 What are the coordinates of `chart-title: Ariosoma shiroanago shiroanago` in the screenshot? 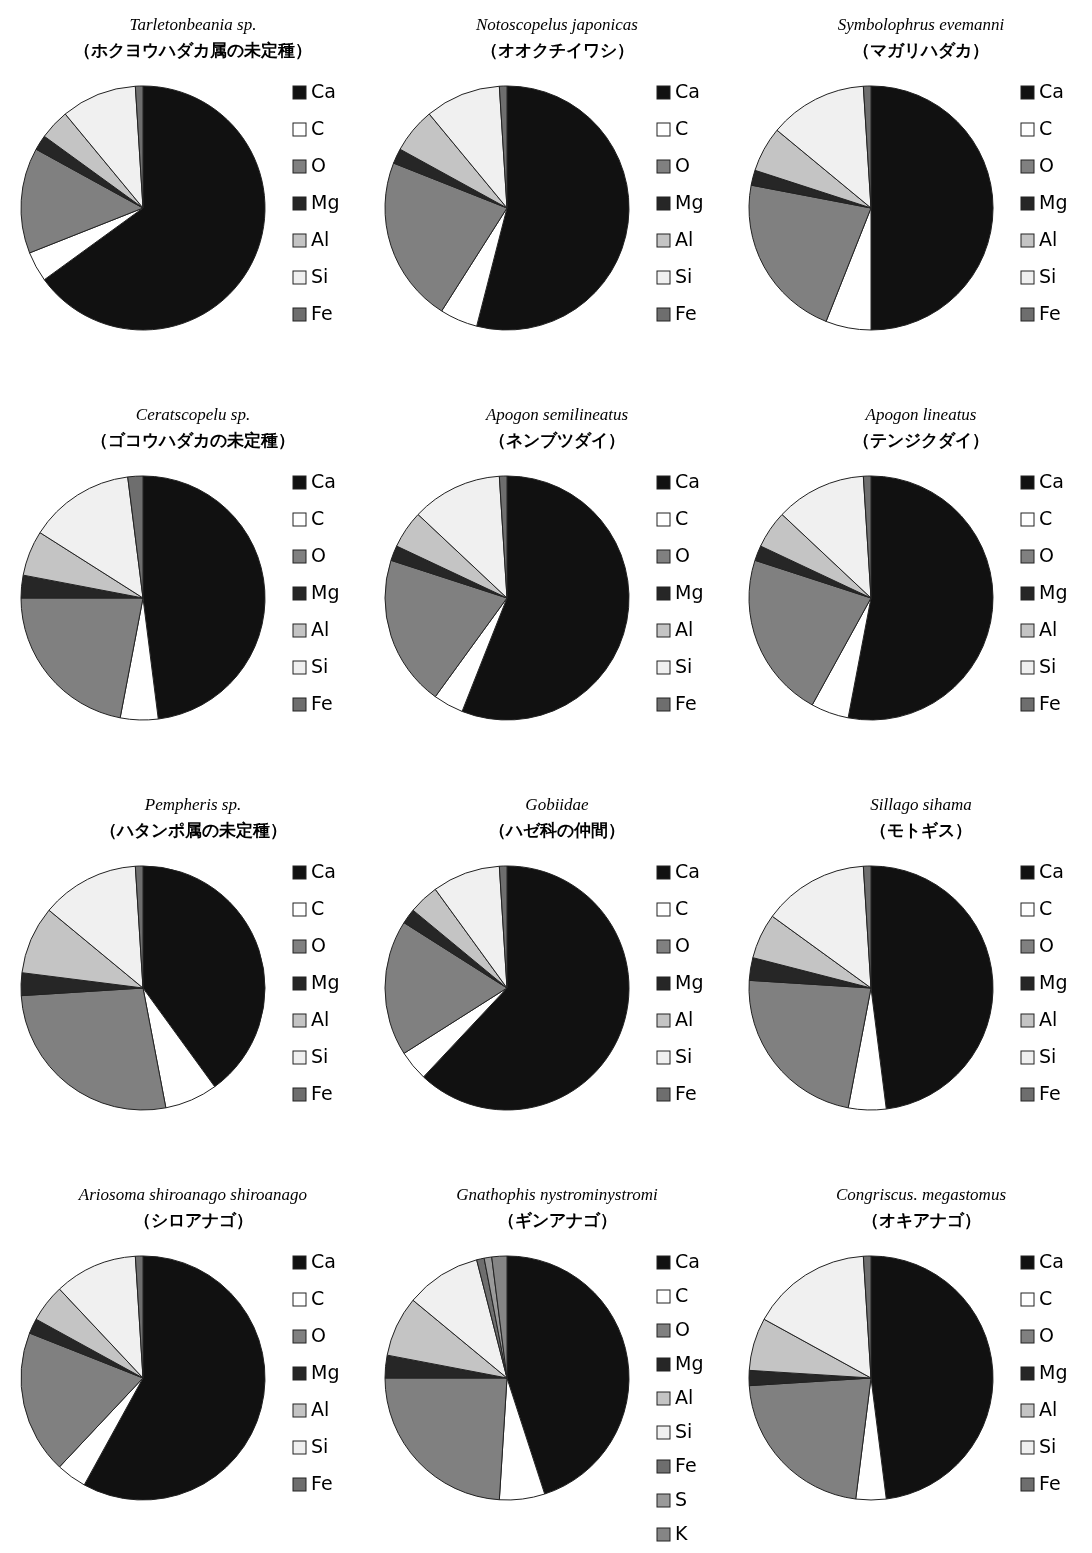 It's located at (192, 1194).